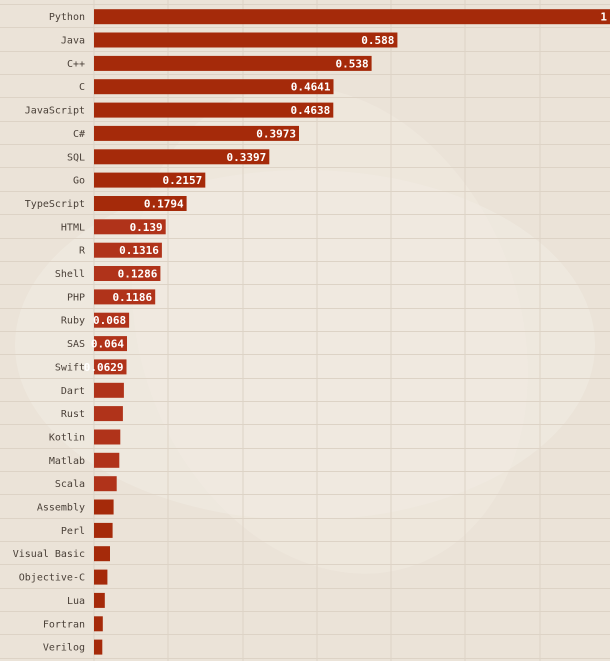 The image size is (610, 661). I want to click on category-label: C#, so click(79, 134).